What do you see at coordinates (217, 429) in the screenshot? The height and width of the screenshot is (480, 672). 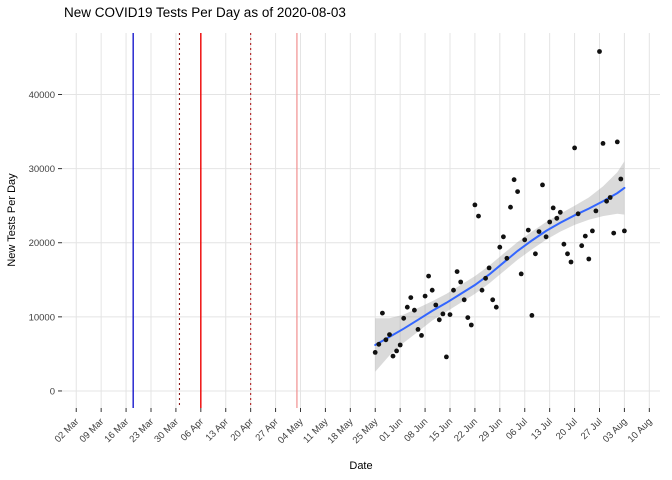 I see `x-tick-label: 13 Apr` at bounding box center [217, 429].